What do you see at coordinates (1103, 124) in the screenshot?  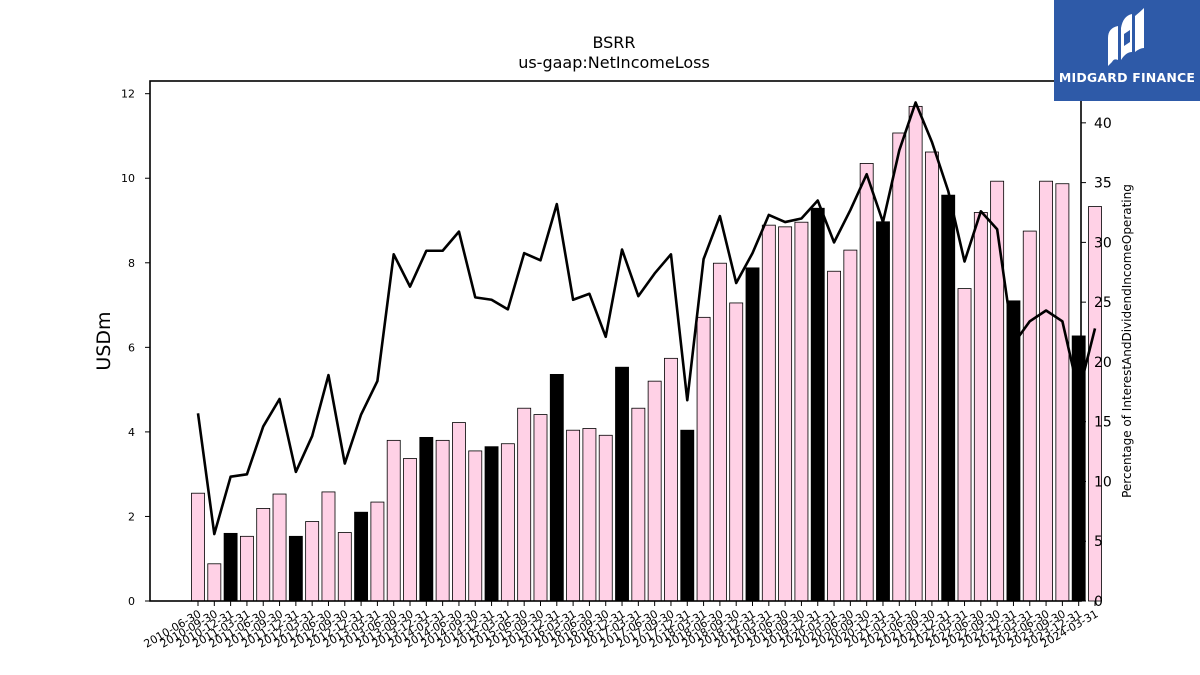 I see `y2-tick-label: 40` at bounding box center [1103, 124].